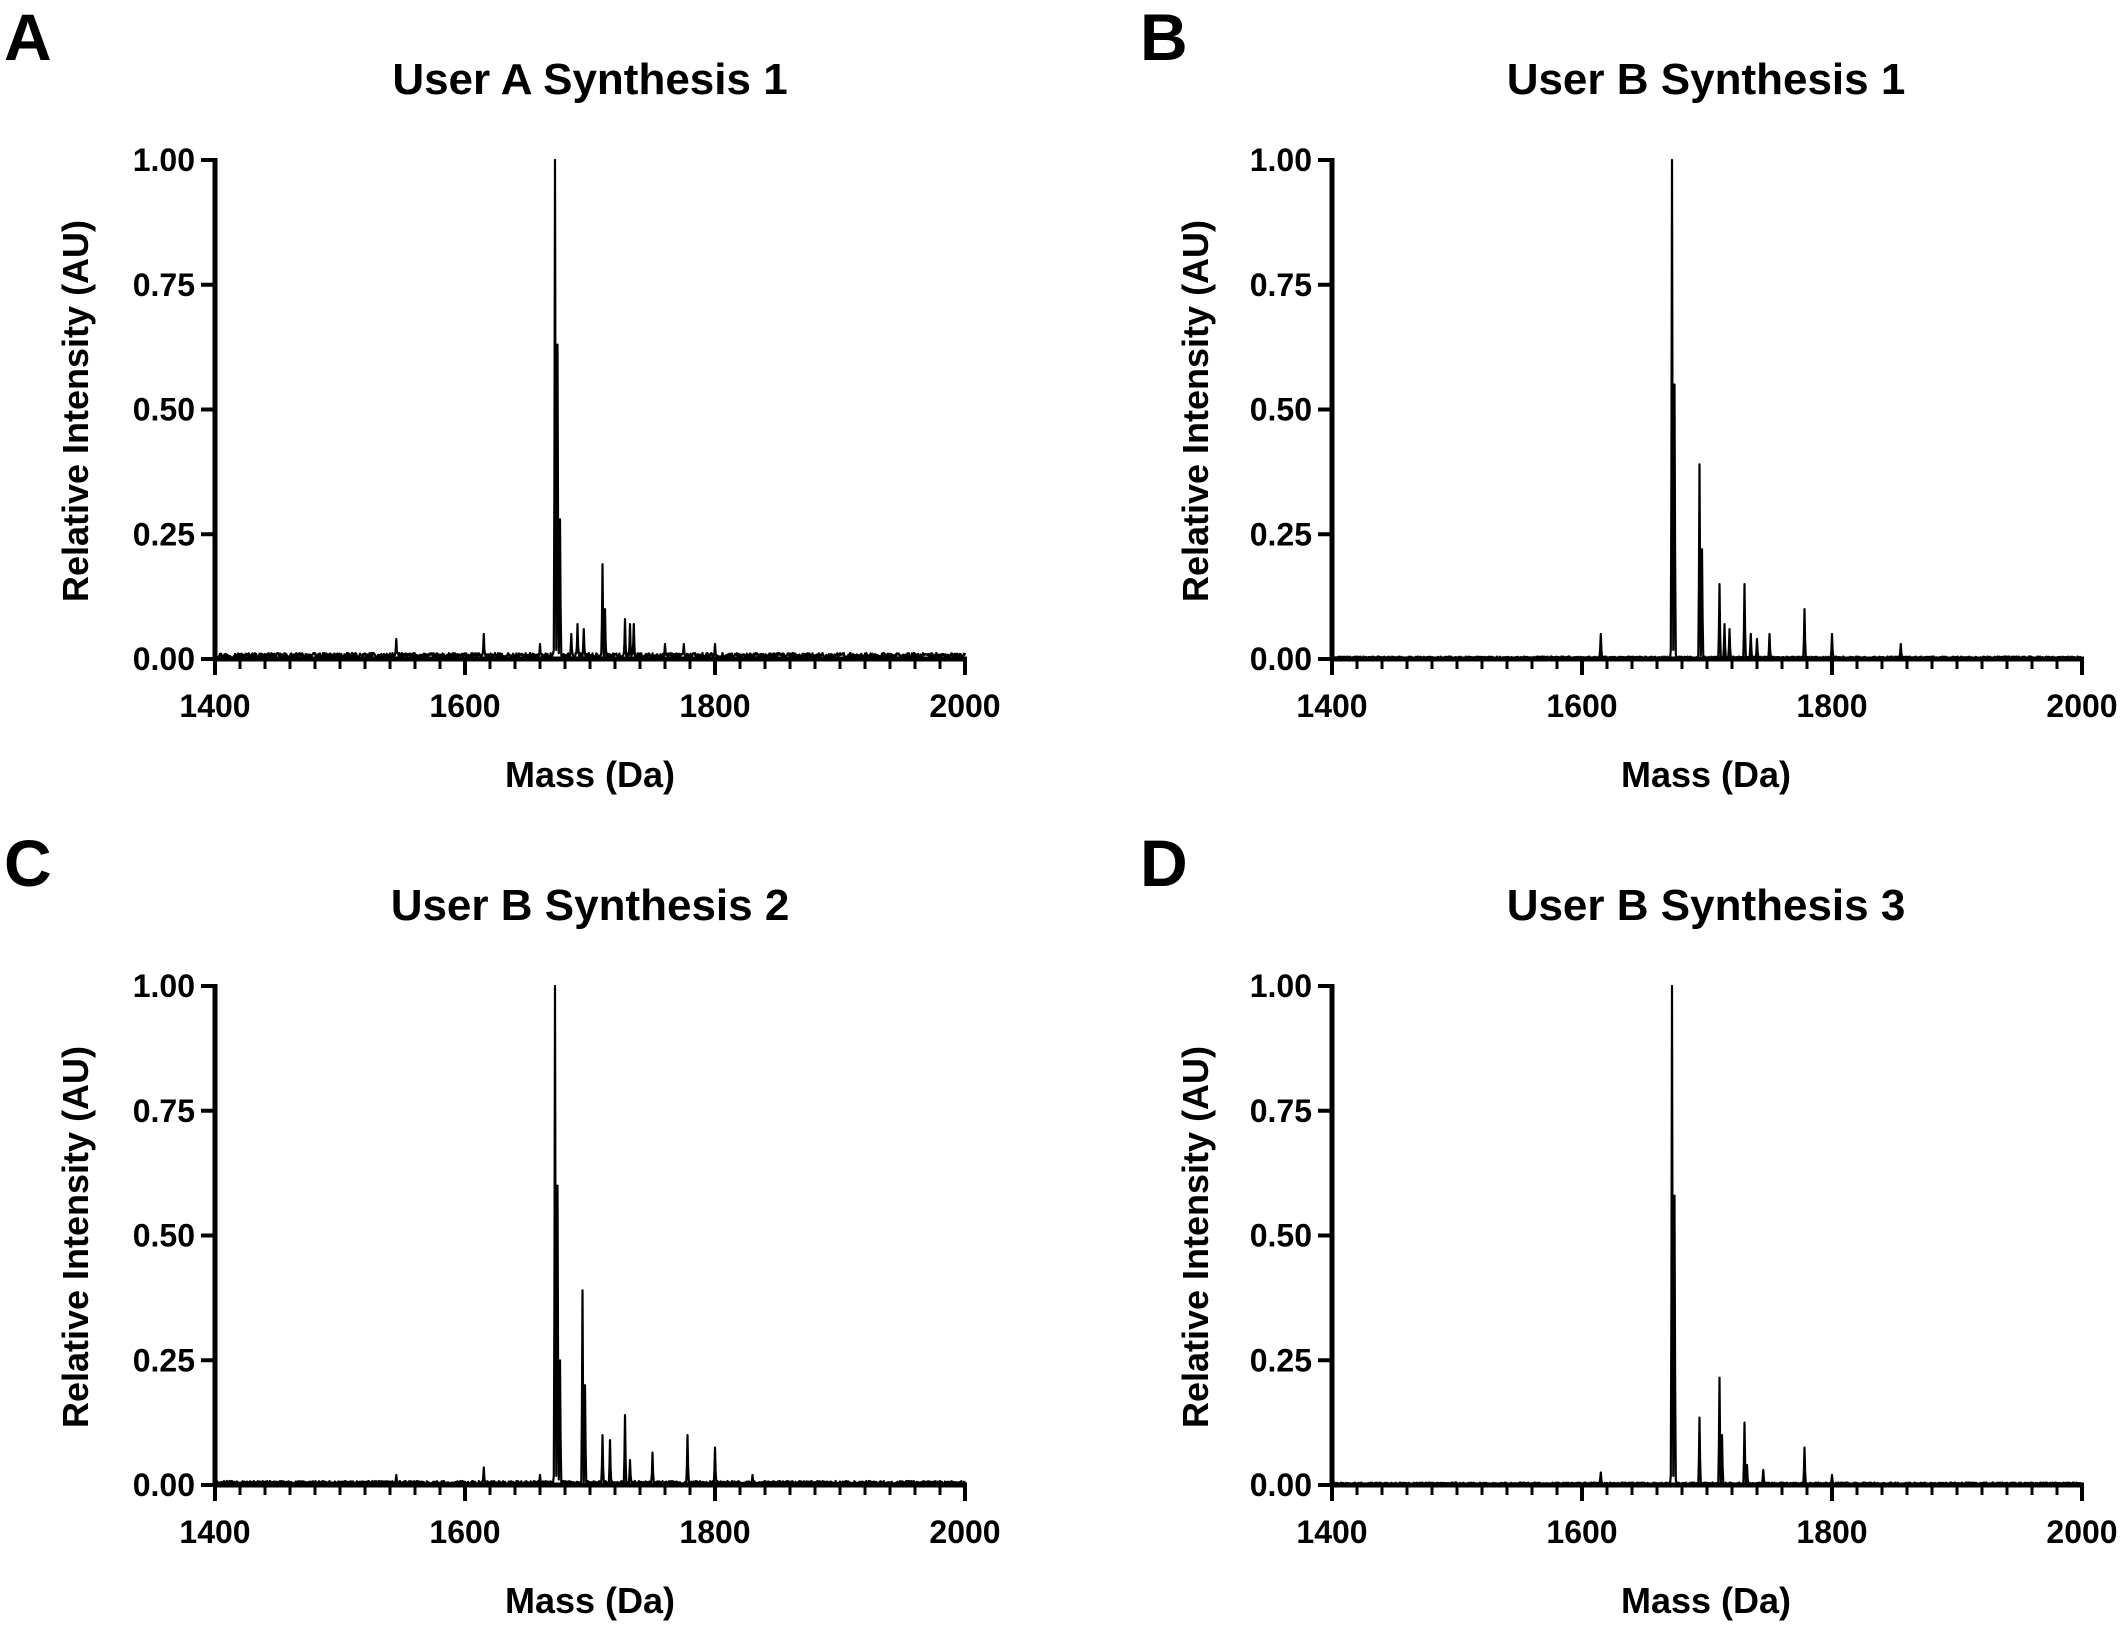 This screenshot has height=1651, width=2128. What do you see at coordinates (1706, 905) in the screenshot?
I see `chart-title: User B Synthesis 3` at bounding box center [1706, 905].